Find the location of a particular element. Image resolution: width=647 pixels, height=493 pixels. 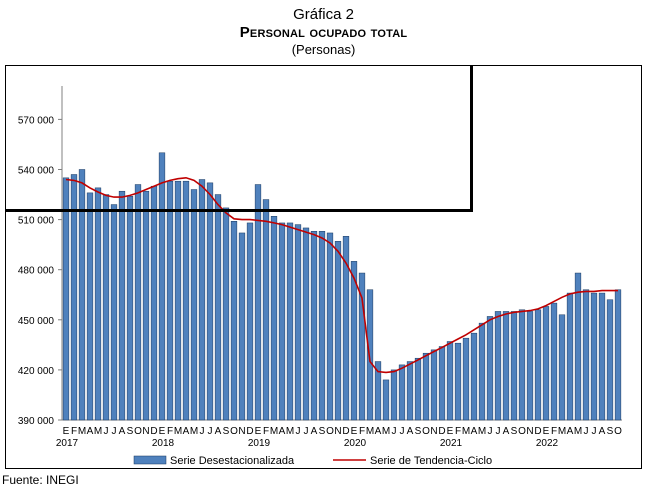

legend-swatch-bars is located at coordinates (150, 460).